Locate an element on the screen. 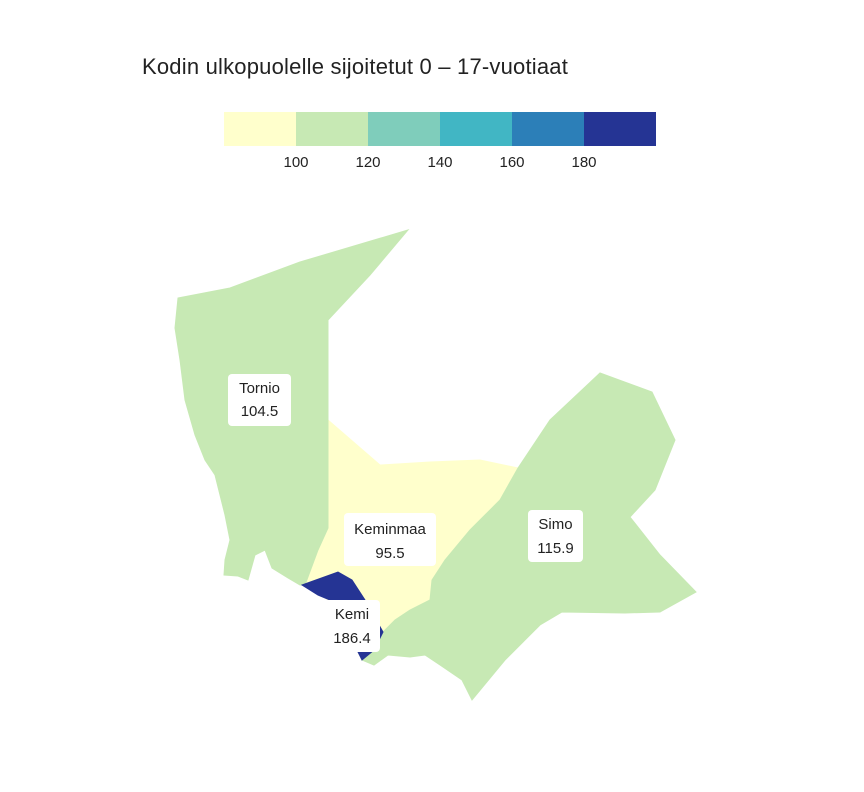 Image resolution: width=864 pixels, height=792 pixels. legend-tick: 100 is located at coordinates (296, 162).